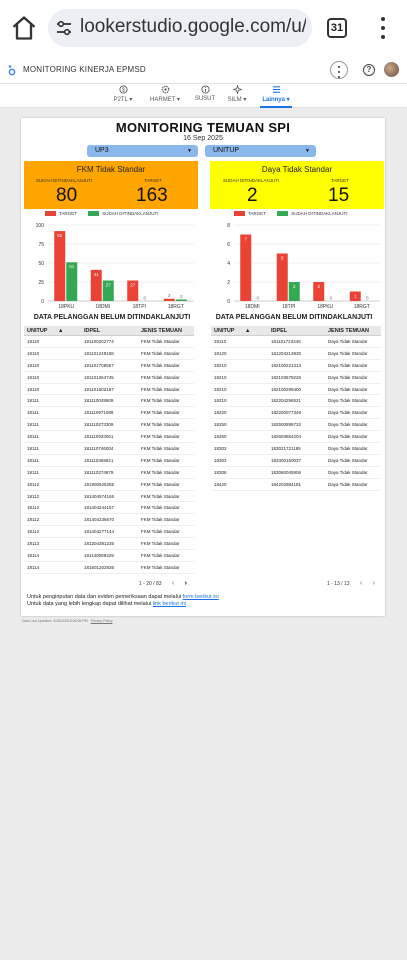  What do you see at coordinates (109, 461) in the screenshot?
I see `table-row: 18111 181110369621 FKM Tidak Standar` at bounding box center [109, 461].